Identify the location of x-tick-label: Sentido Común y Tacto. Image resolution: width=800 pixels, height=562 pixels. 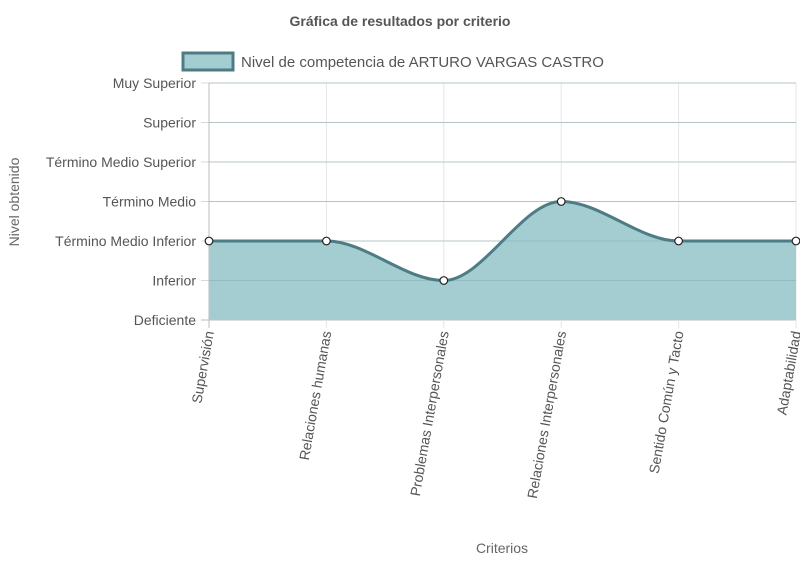
(666, 402).